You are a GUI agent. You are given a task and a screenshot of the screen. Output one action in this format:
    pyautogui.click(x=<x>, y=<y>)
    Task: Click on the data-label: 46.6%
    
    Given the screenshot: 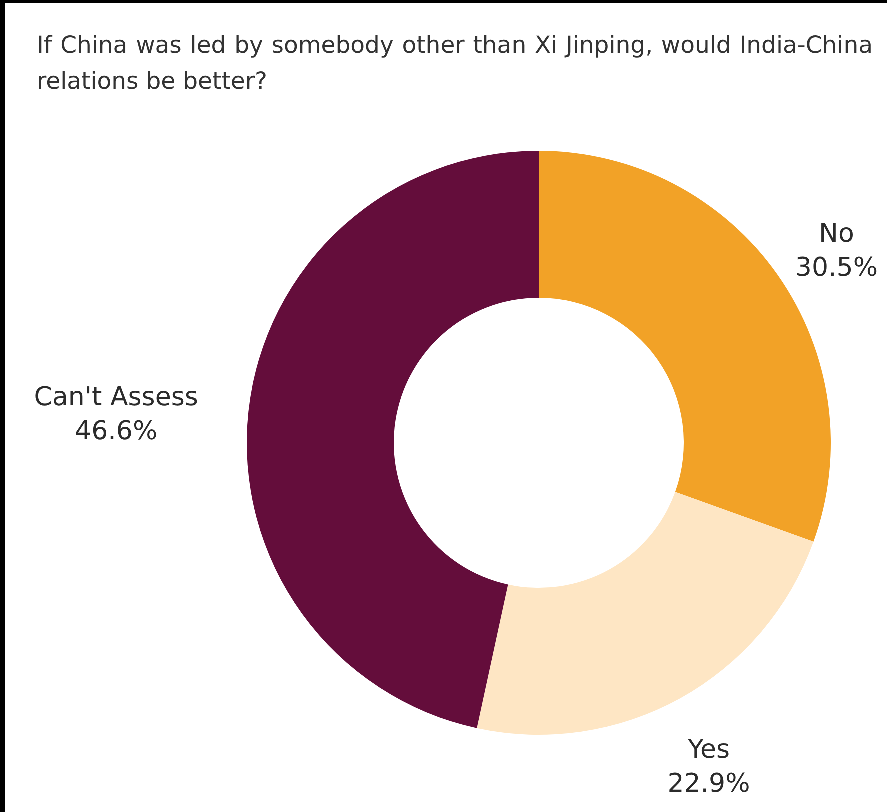 What is the action you would take?
    pyautogui.click(x=116, y=431)
    